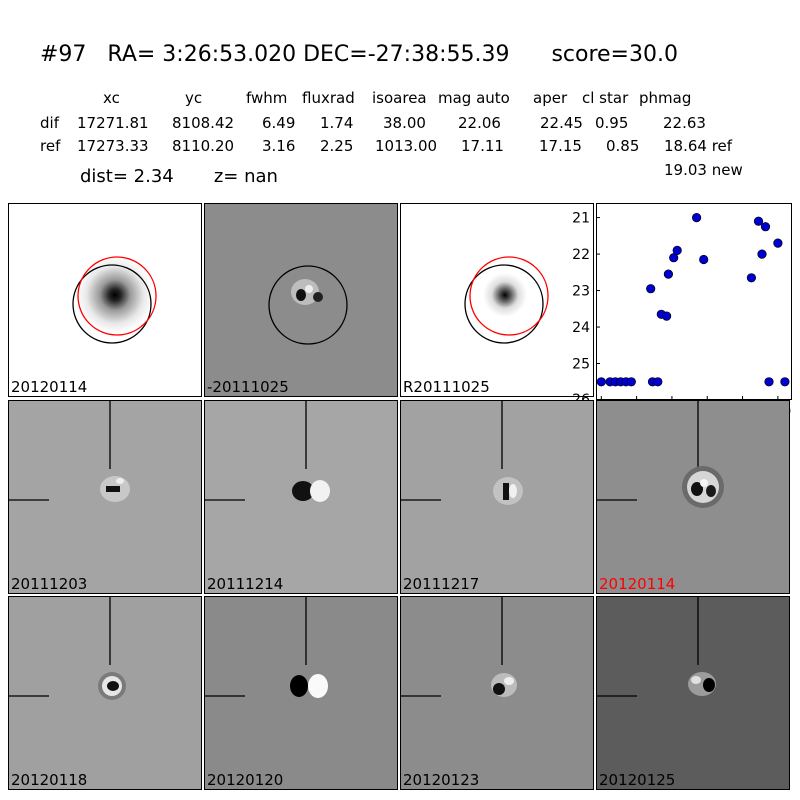 The height and width of the screenshot is (800, 800). What do you see at coordinates (581, 292) in the screenshot?
I see `y-tick-label: 23` at bounding box center [581, 292].